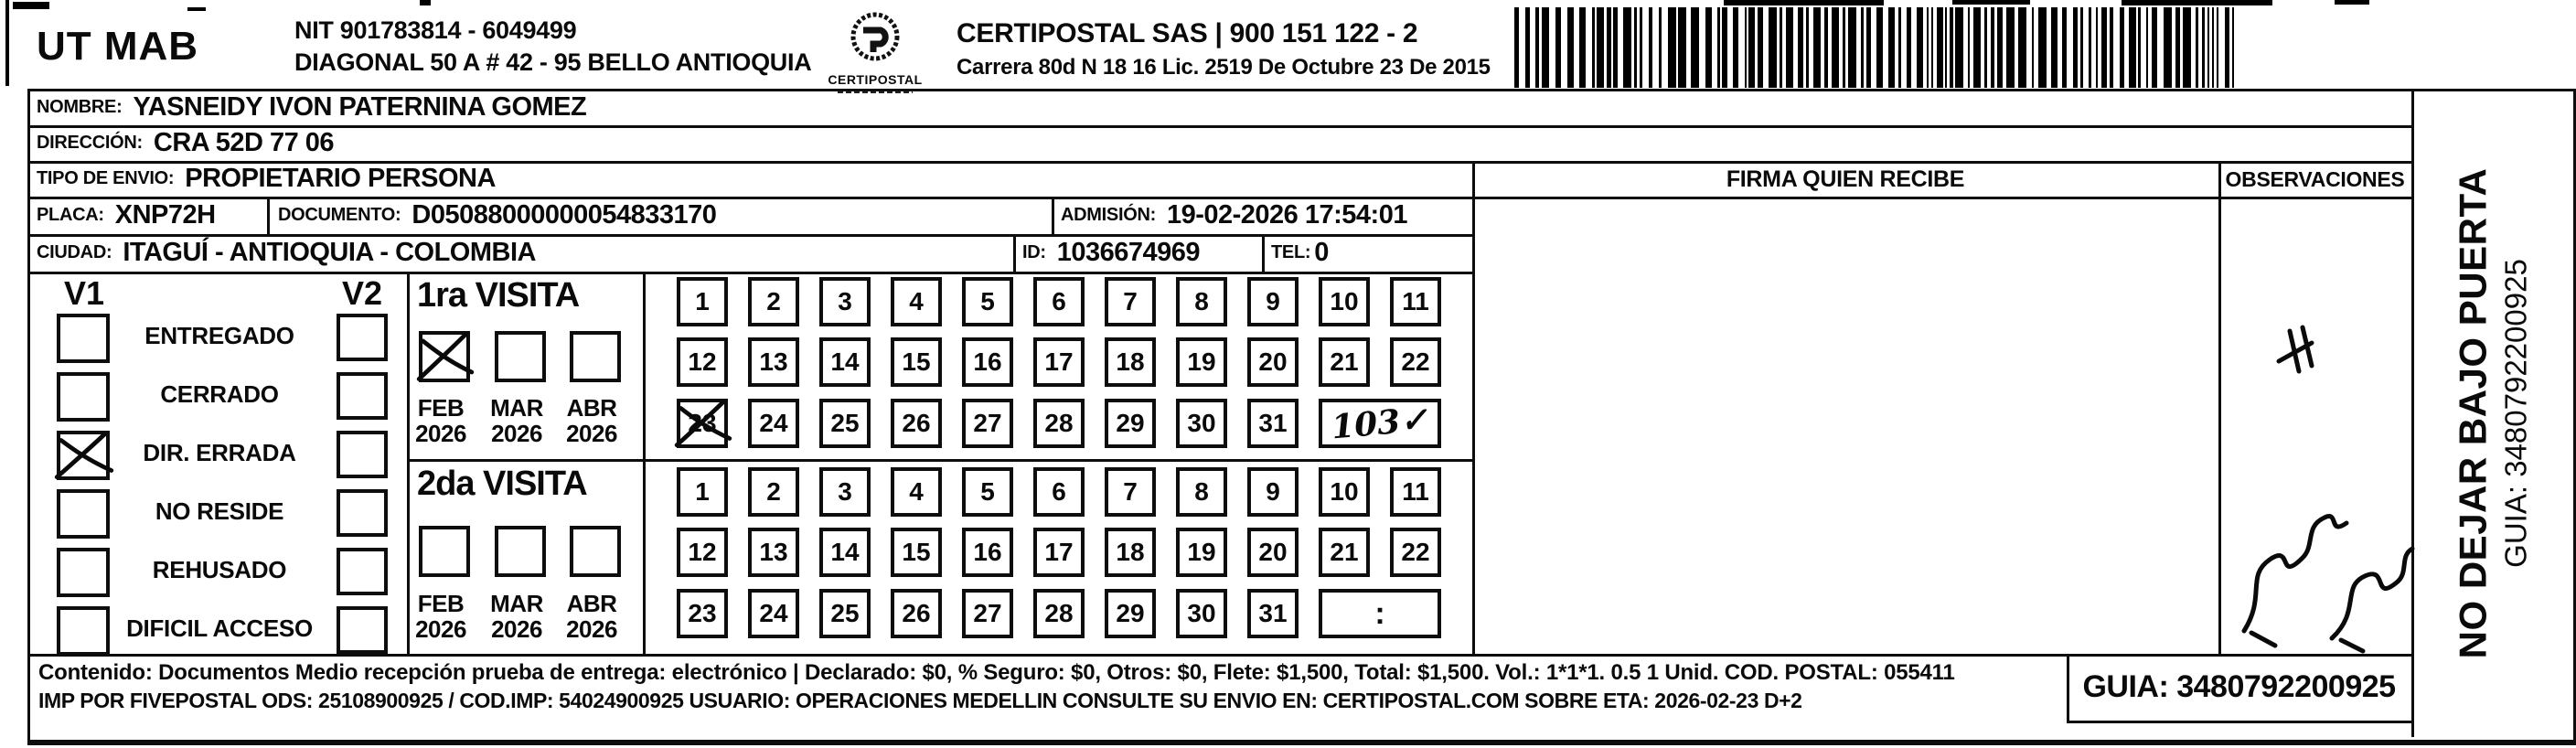 This screenshot has height=748, width=2576. Describe the element at coordinates (362, 454) in the screenshot. I see `v2-checkbox-dir-errada` at that location.